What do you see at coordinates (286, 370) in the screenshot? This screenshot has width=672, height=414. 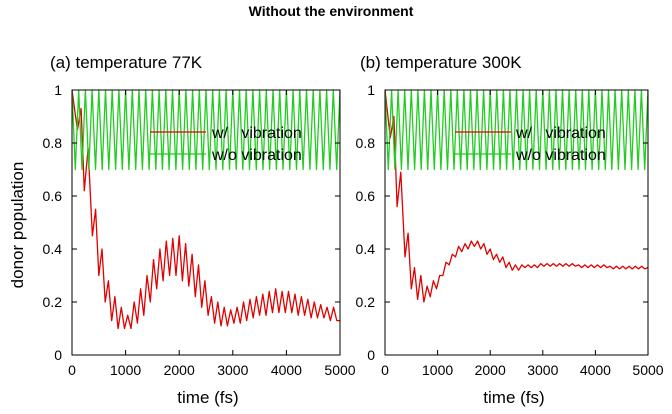 I see `panel-a-xtick-label: 4000` at bounding box center [286, 370].